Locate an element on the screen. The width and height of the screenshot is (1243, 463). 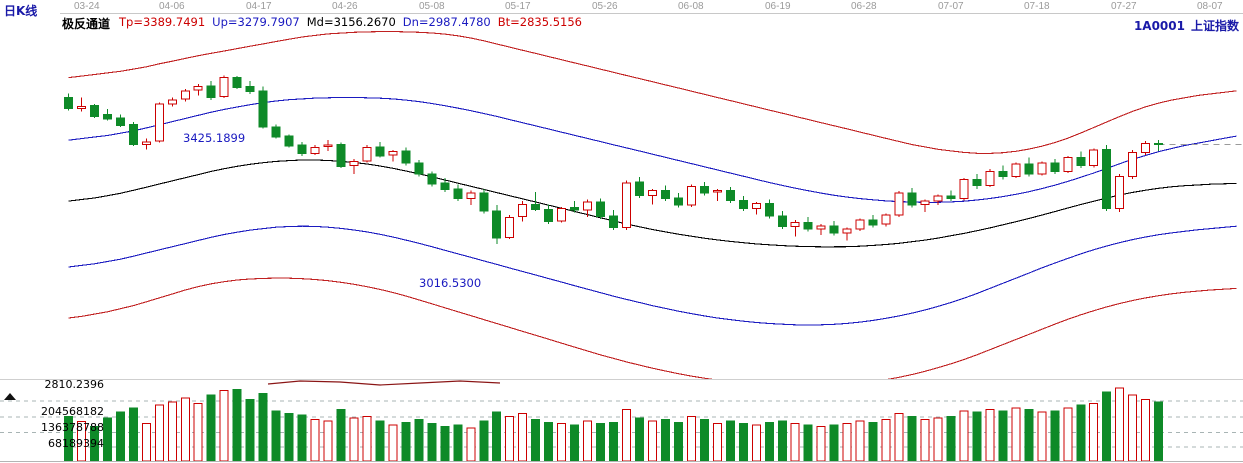
low-price-annotation: 3016.5300 is located at coordinates (450, 283).